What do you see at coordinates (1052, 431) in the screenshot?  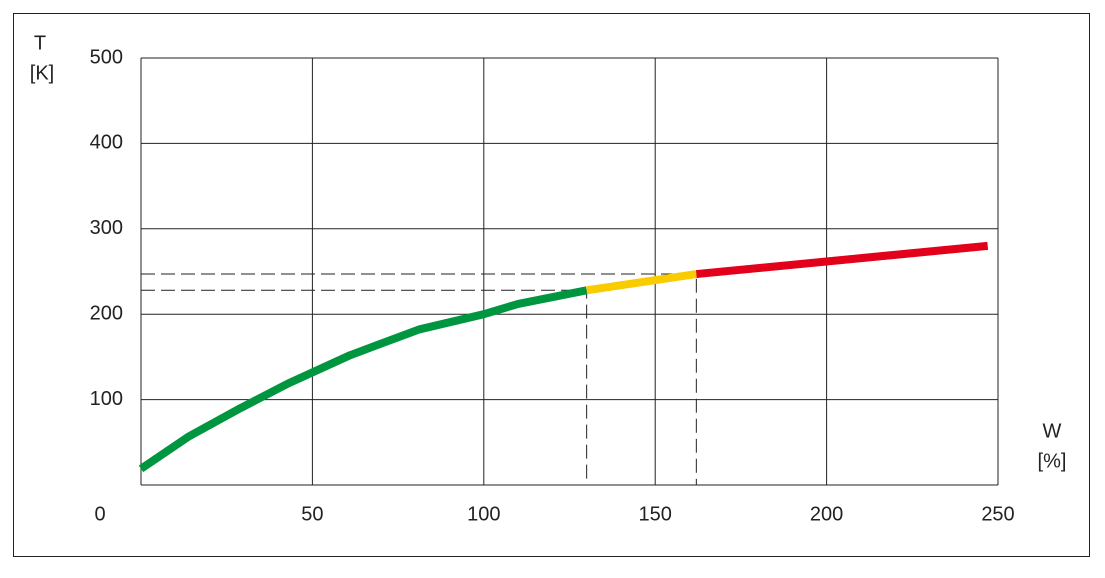 I see `x-axis-label: W` at bounding box center [1052, 431].